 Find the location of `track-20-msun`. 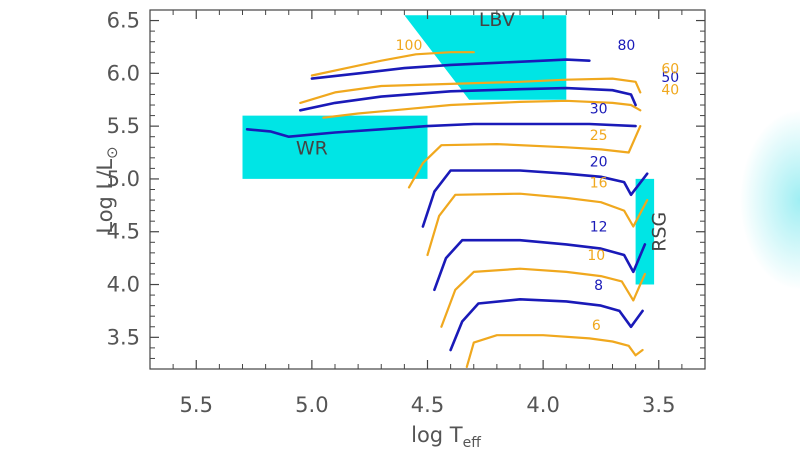

track-20-msun is located at coordinates (535, 198).